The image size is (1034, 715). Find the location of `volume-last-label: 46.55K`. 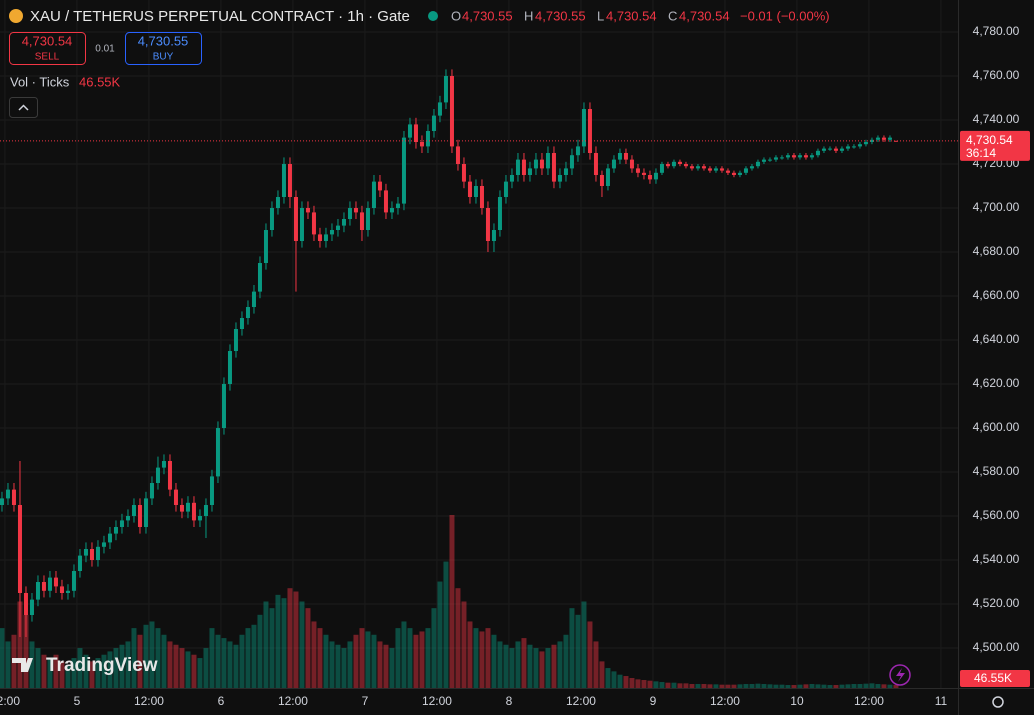

volume-last-label: 46.55K is located at coordinates (993, 678).